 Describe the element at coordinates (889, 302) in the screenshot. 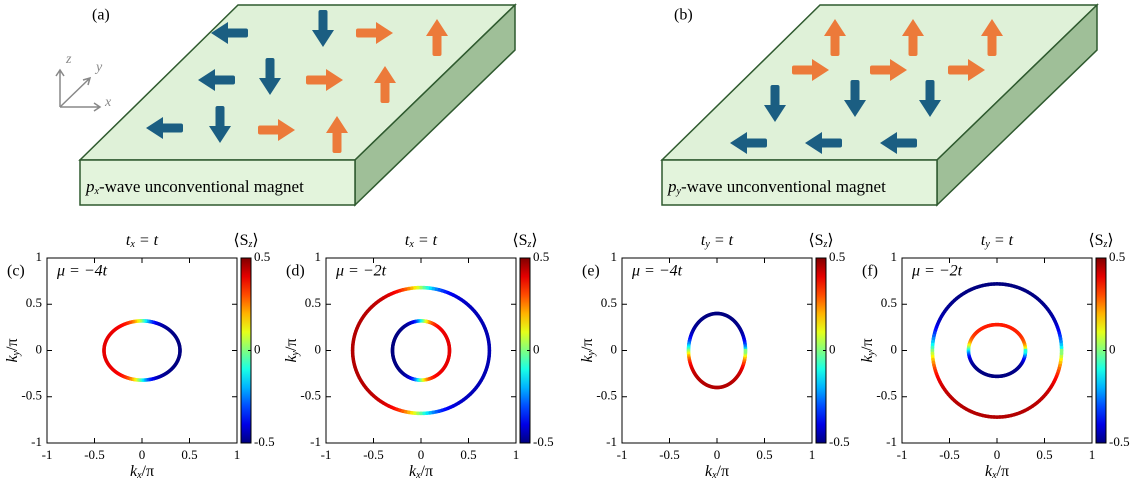

I see `y-tick-label: 0.5` at that location.